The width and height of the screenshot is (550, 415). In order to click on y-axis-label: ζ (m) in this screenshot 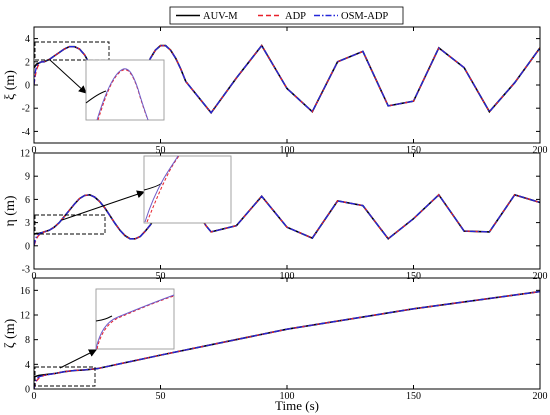, I will do `click(10, 333)`.